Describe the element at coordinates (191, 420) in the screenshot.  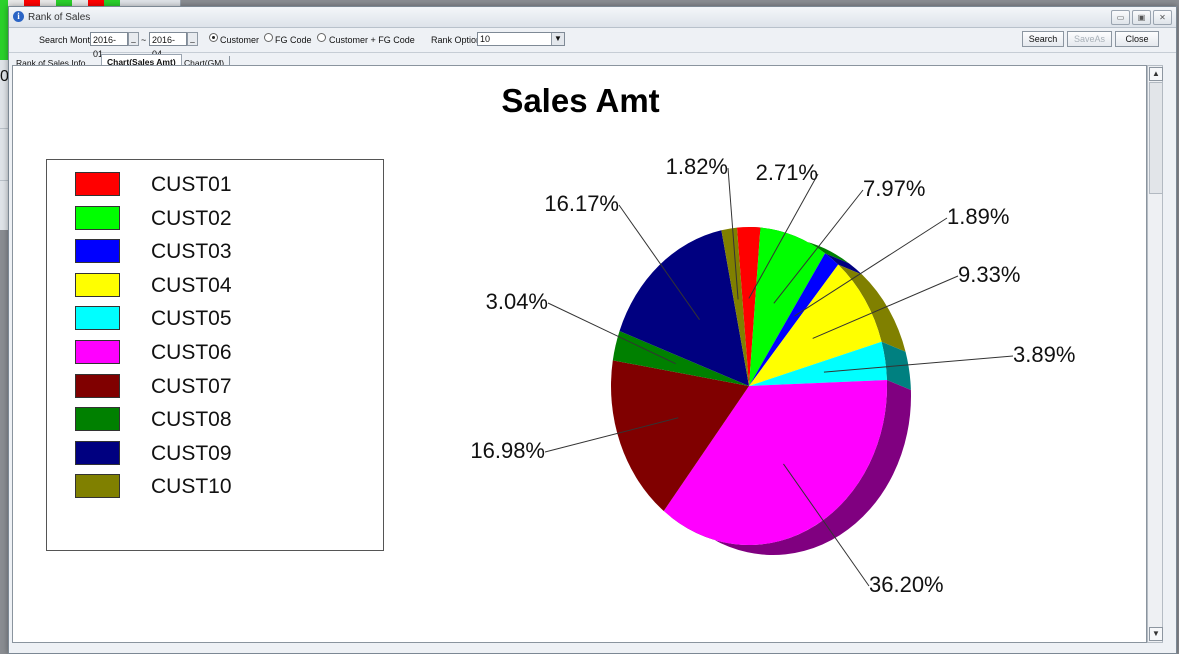
I see `legend-label: CUST08` at that location.